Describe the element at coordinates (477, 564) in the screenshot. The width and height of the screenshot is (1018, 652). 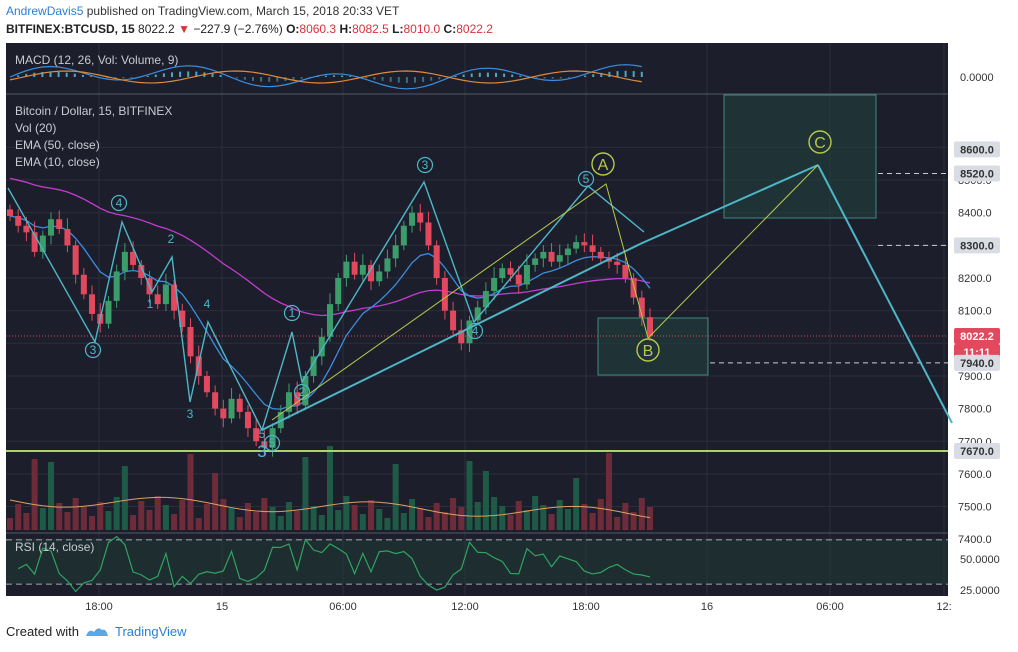
I see `rsi-pane` at that location.